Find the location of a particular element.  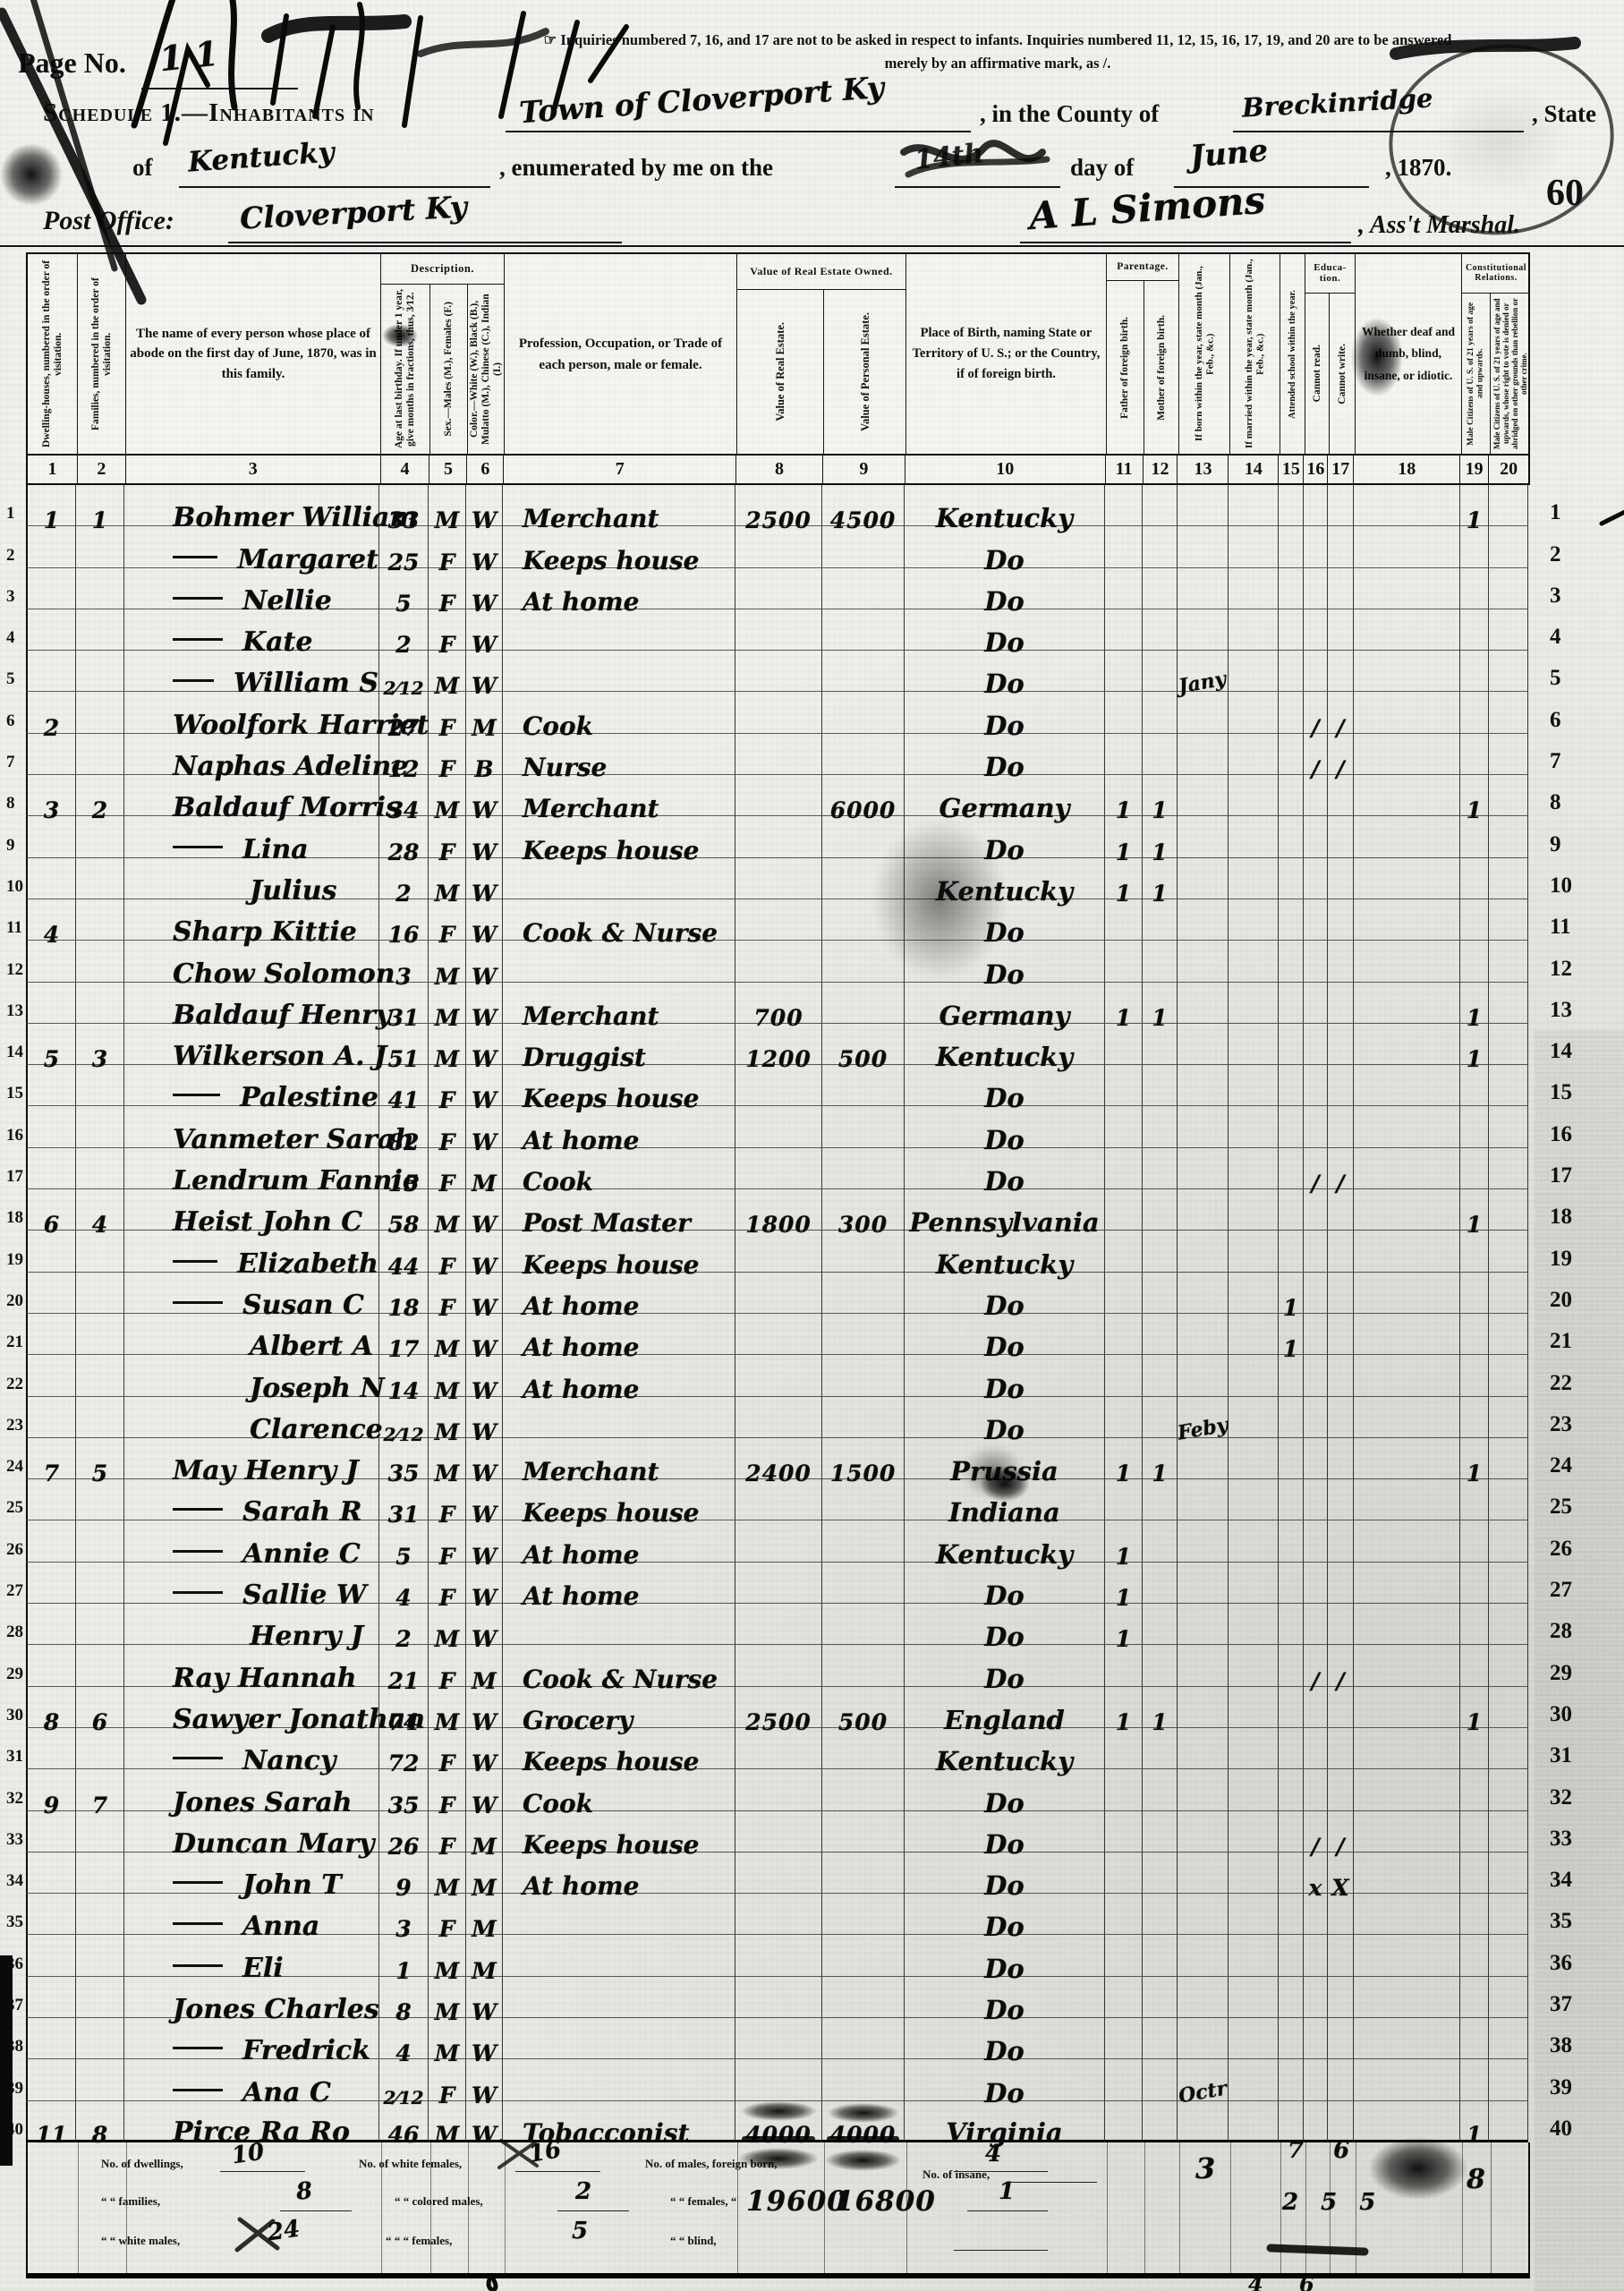

ink-blob-row40-personal is located at coordinates (863, 2113).